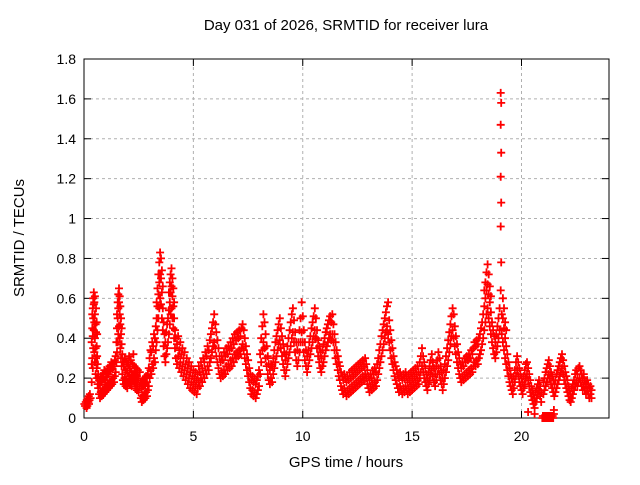 Image resolution: width=640 pixels, height=485 pixels. What do you see at coordinates (67, 298) in the screenshot?
I see `y-tick-label: 0.6` at bounding box center [67, 298].